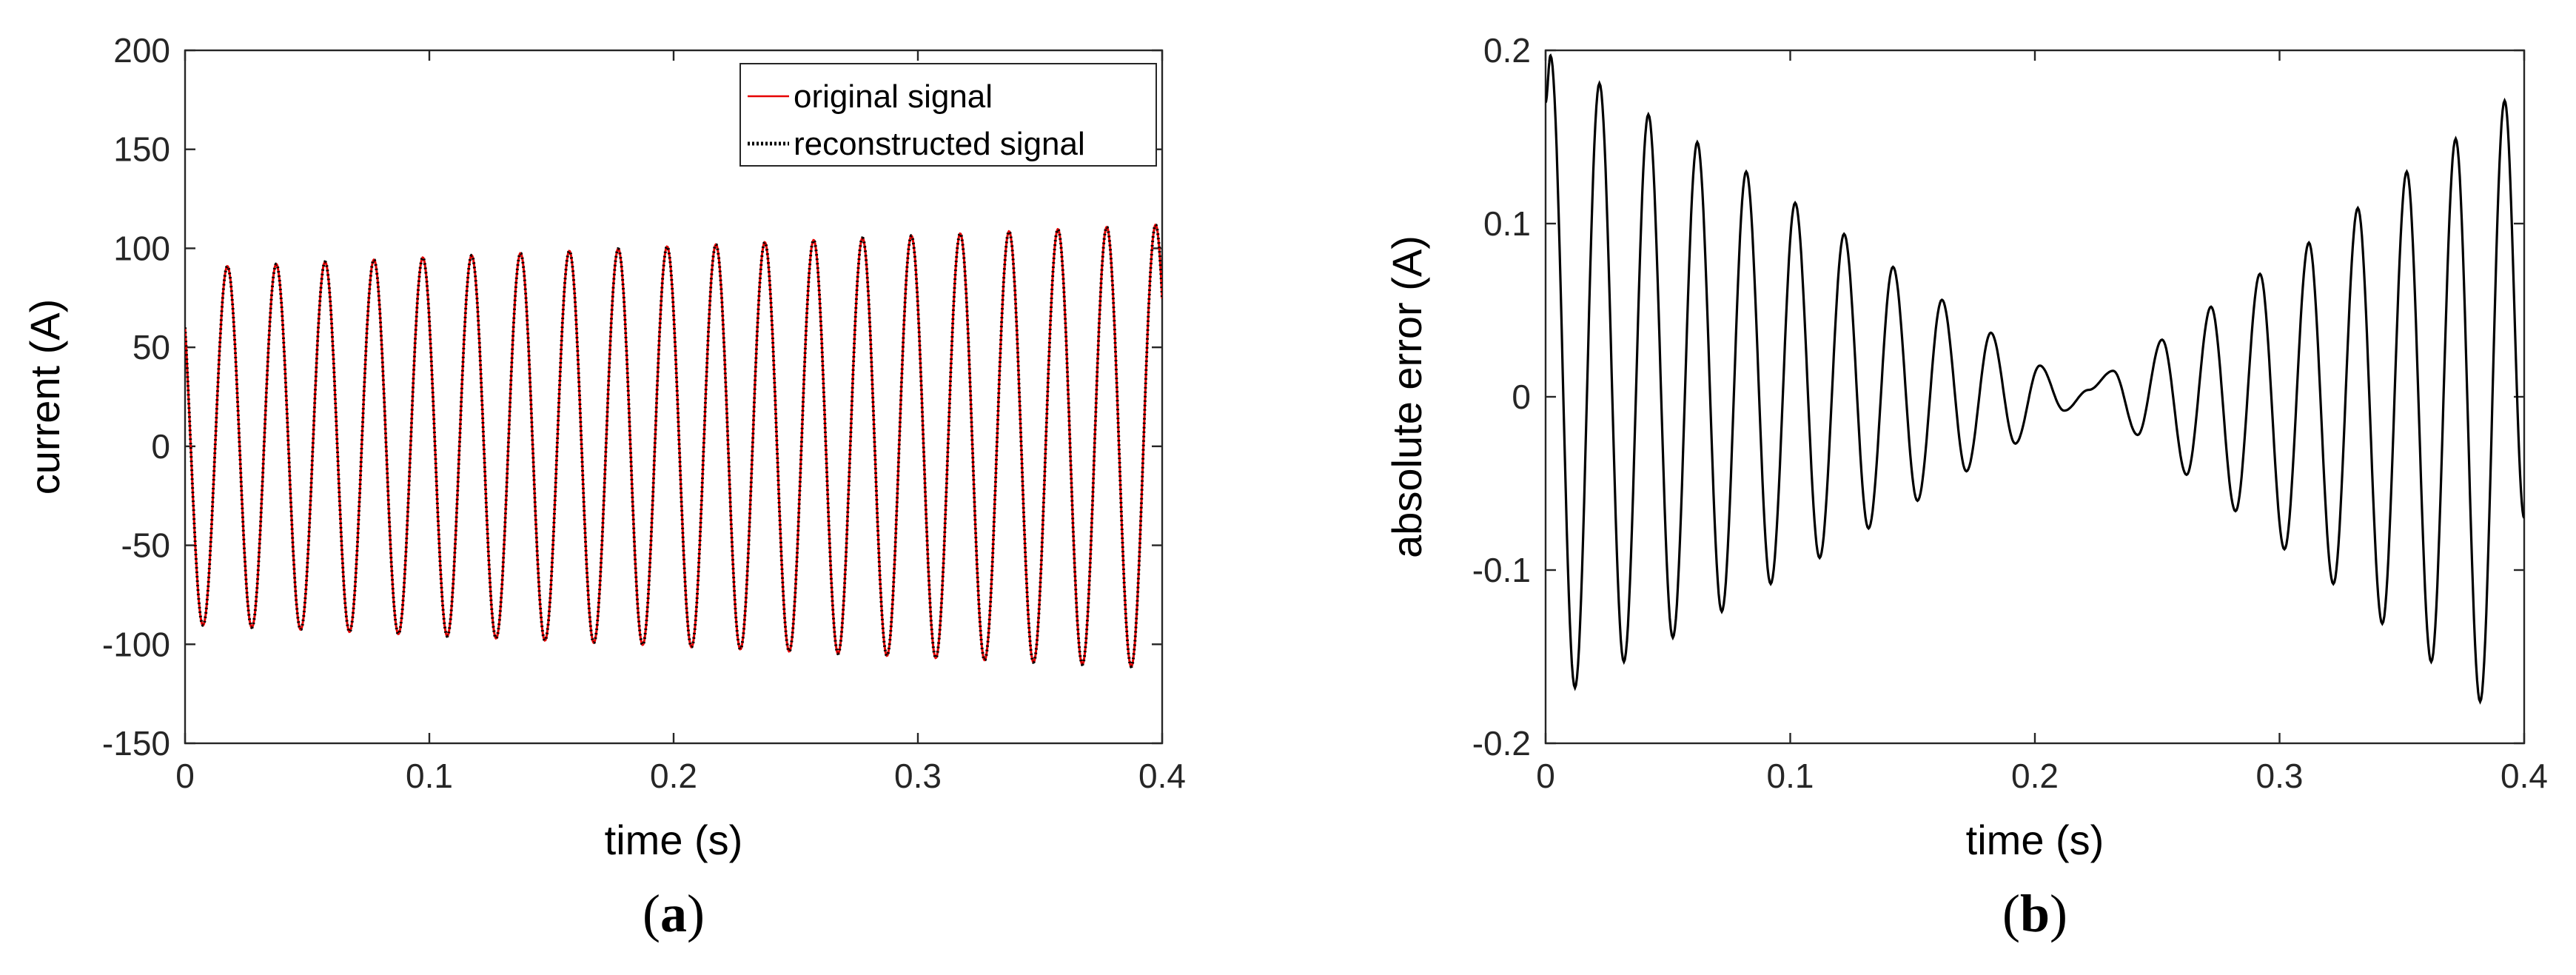 The image size is (2576, 975). Describe the element at coordinates (44, 397) in the screenshot. I see `y-axis-label: current (A)` at that location.